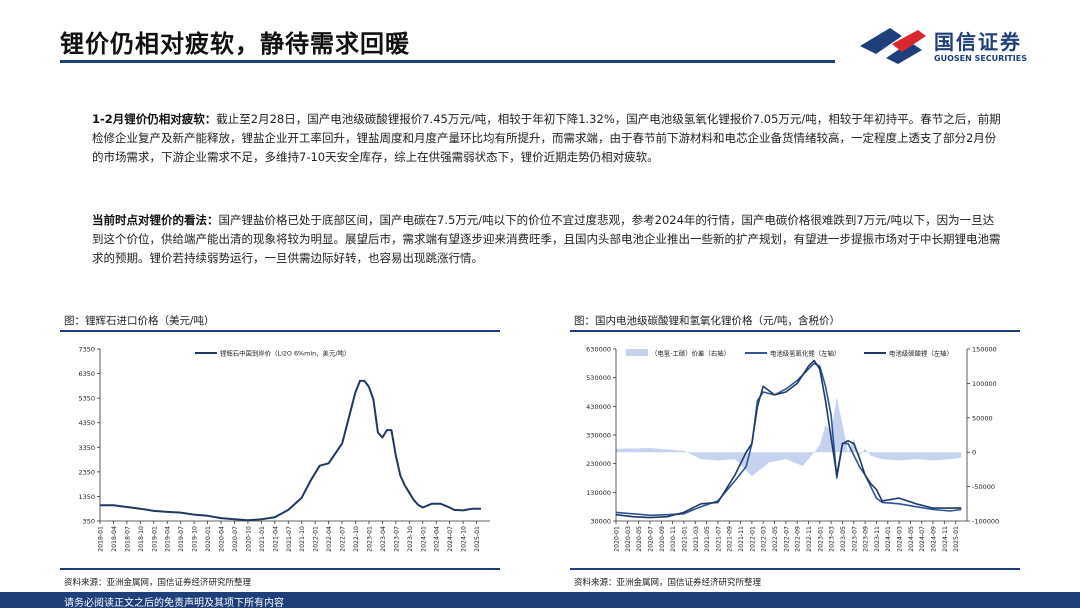  I want to click on y2-tick-label: 0, so click(974, 453).